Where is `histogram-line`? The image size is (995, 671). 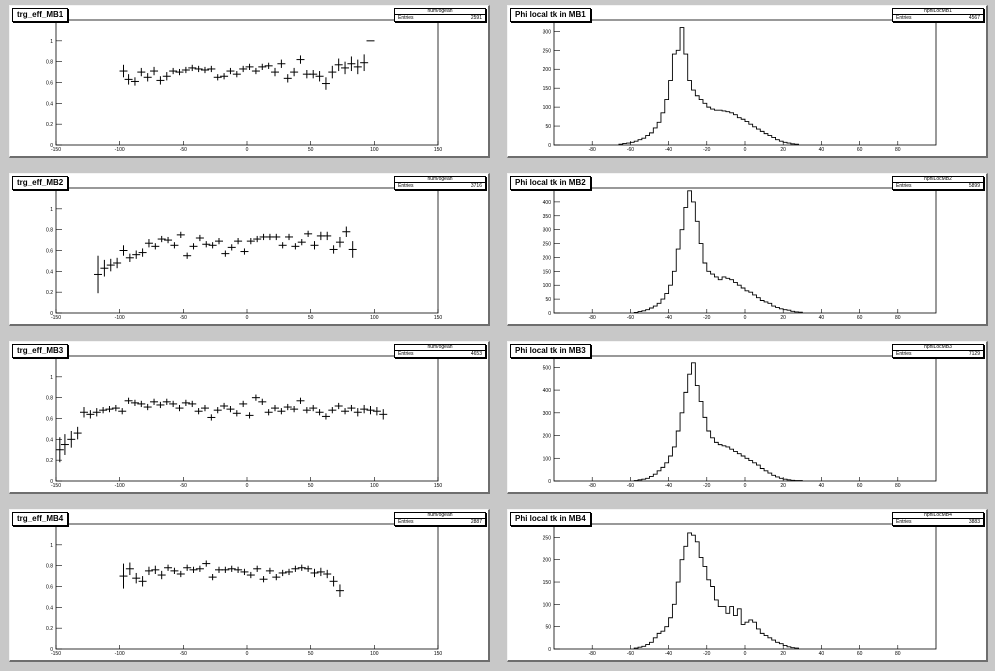
histogram-line is located at coordinates (716, 590).